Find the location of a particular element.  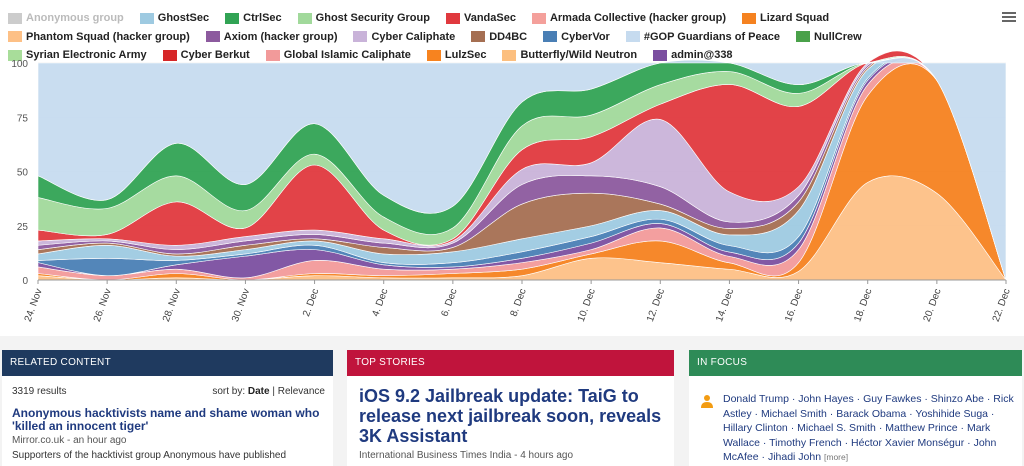

chart-menu-icon is located at coordinates (1009, 17).